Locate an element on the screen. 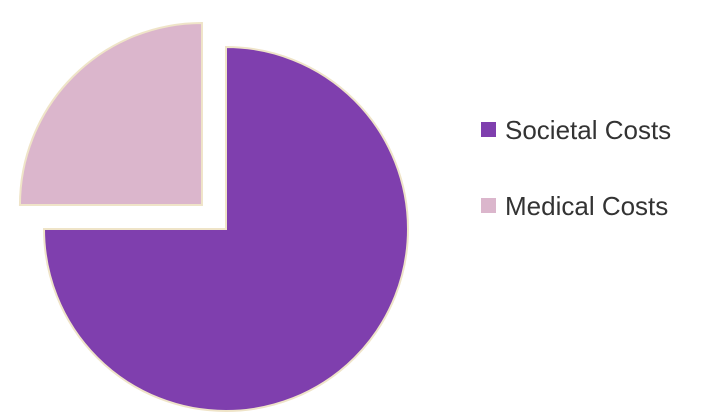 Image resolution: width=719 pixels, height=420 pixels. legend-item-medical-costs: Medical Costs is located at coordinates (574, 206).